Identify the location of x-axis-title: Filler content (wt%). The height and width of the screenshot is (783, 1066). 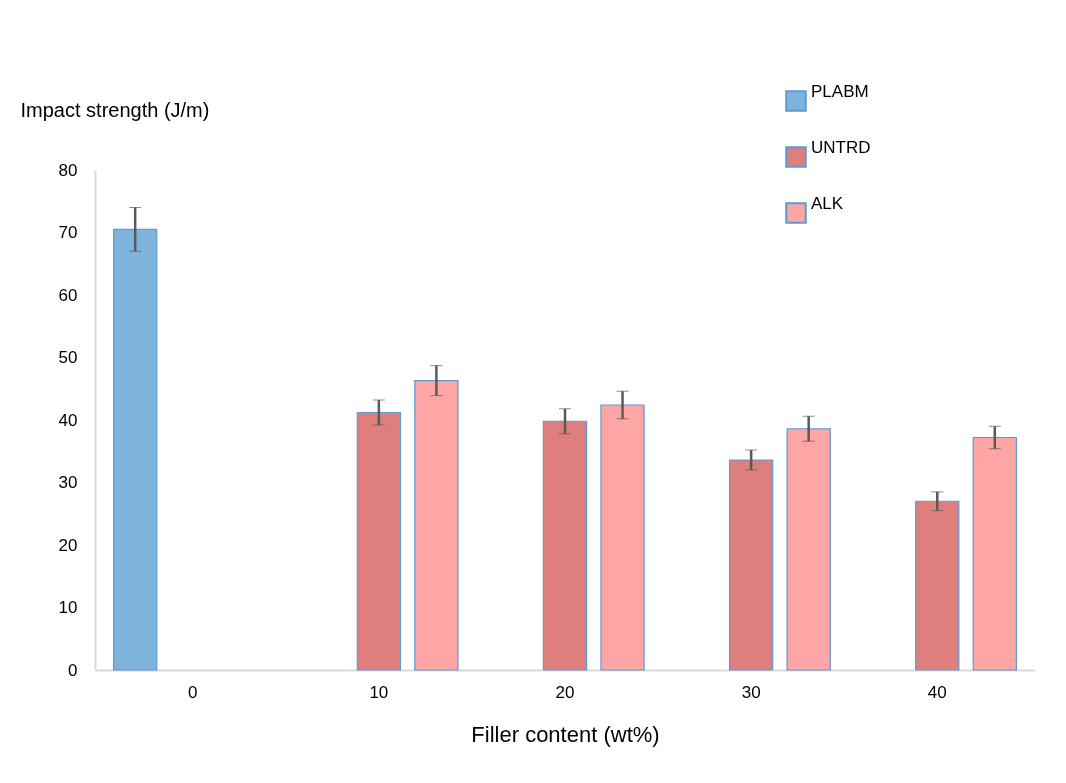
(565, 734).